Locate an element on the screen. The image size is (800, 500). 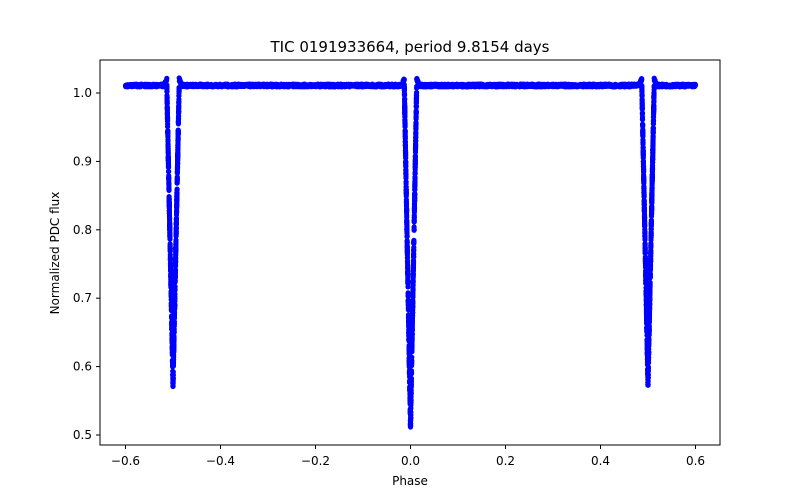
chart-title: TIC 0191933664, period 9.8154 days is located at coordinates (409, 47).